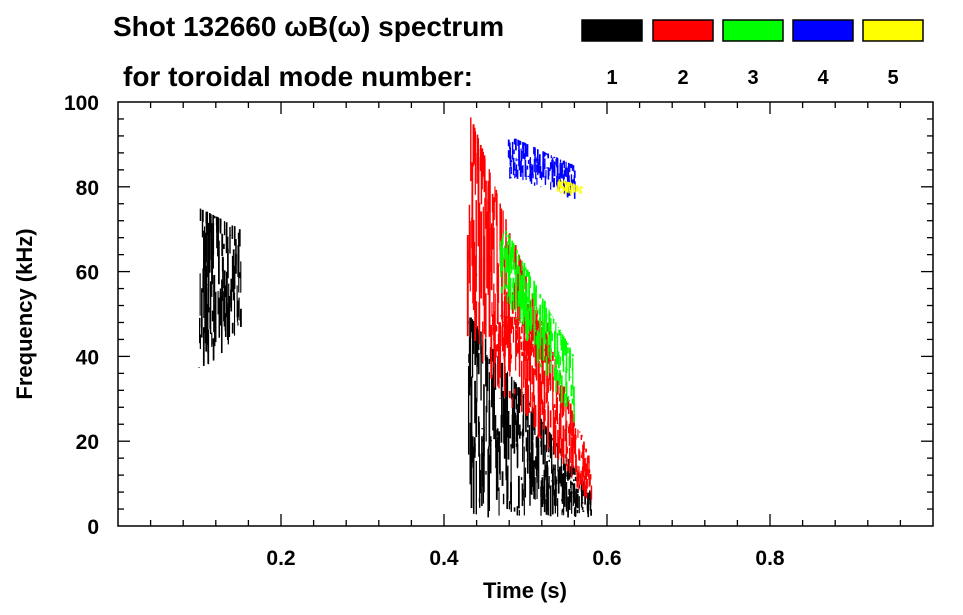 This screenshot has width=963, height=615. Describe the element at coordinates (611, 78) in the screenshot. I see `legend-label-1: 1` at that location.